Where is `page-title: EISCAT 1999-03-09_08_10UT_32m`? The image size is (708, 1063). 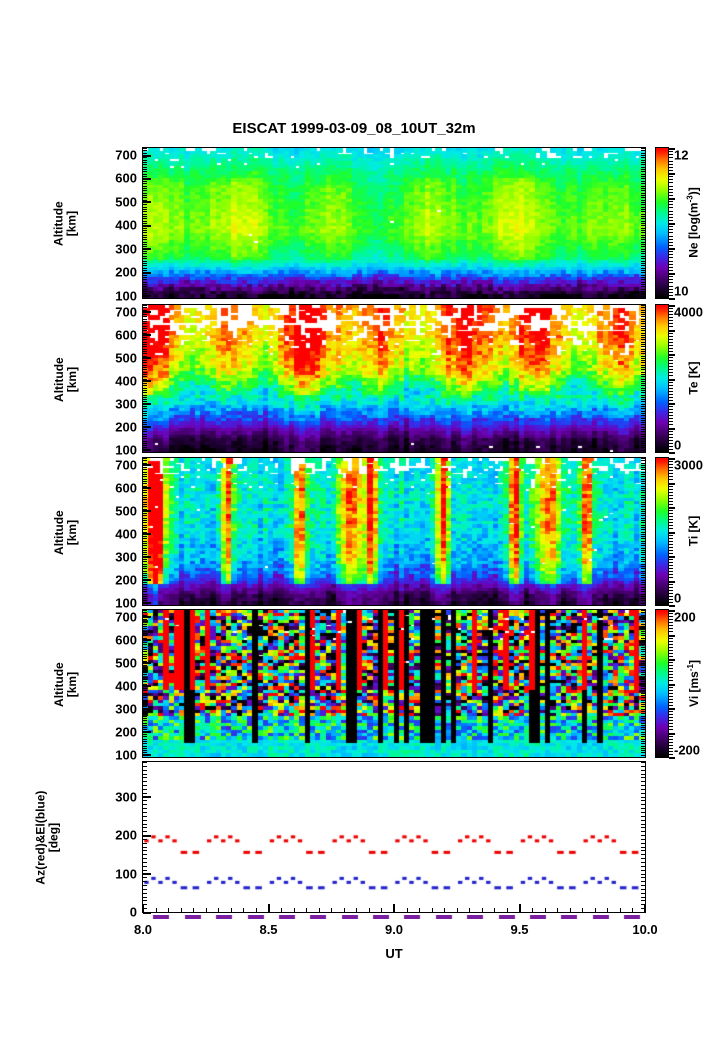 page-title: EISCAT 1999-03-09_08_10UT_32m is located at coordinates (354, 128).